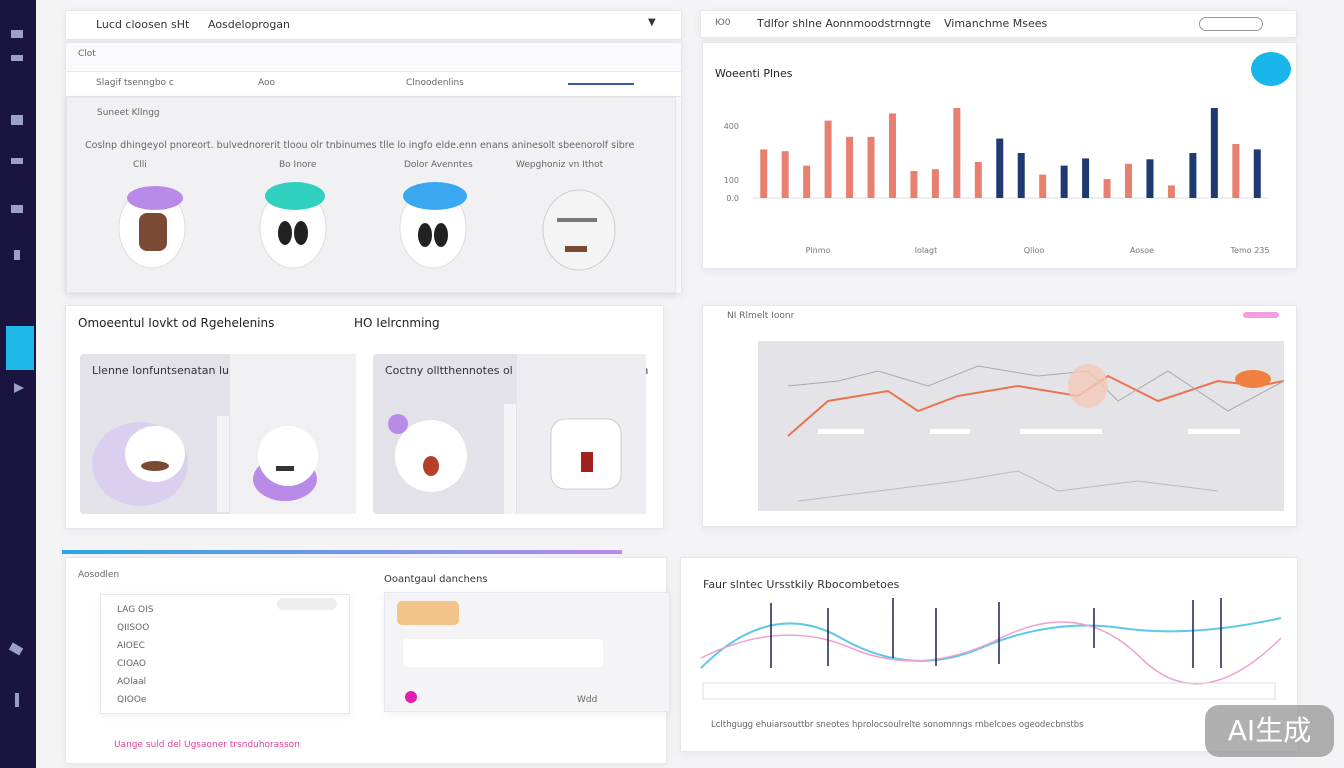  What do you see at coordinates (560, 165) in the screenshot?
I see `item-label: Wepghoniz vn Ithot` at bounding box center [560, 165].